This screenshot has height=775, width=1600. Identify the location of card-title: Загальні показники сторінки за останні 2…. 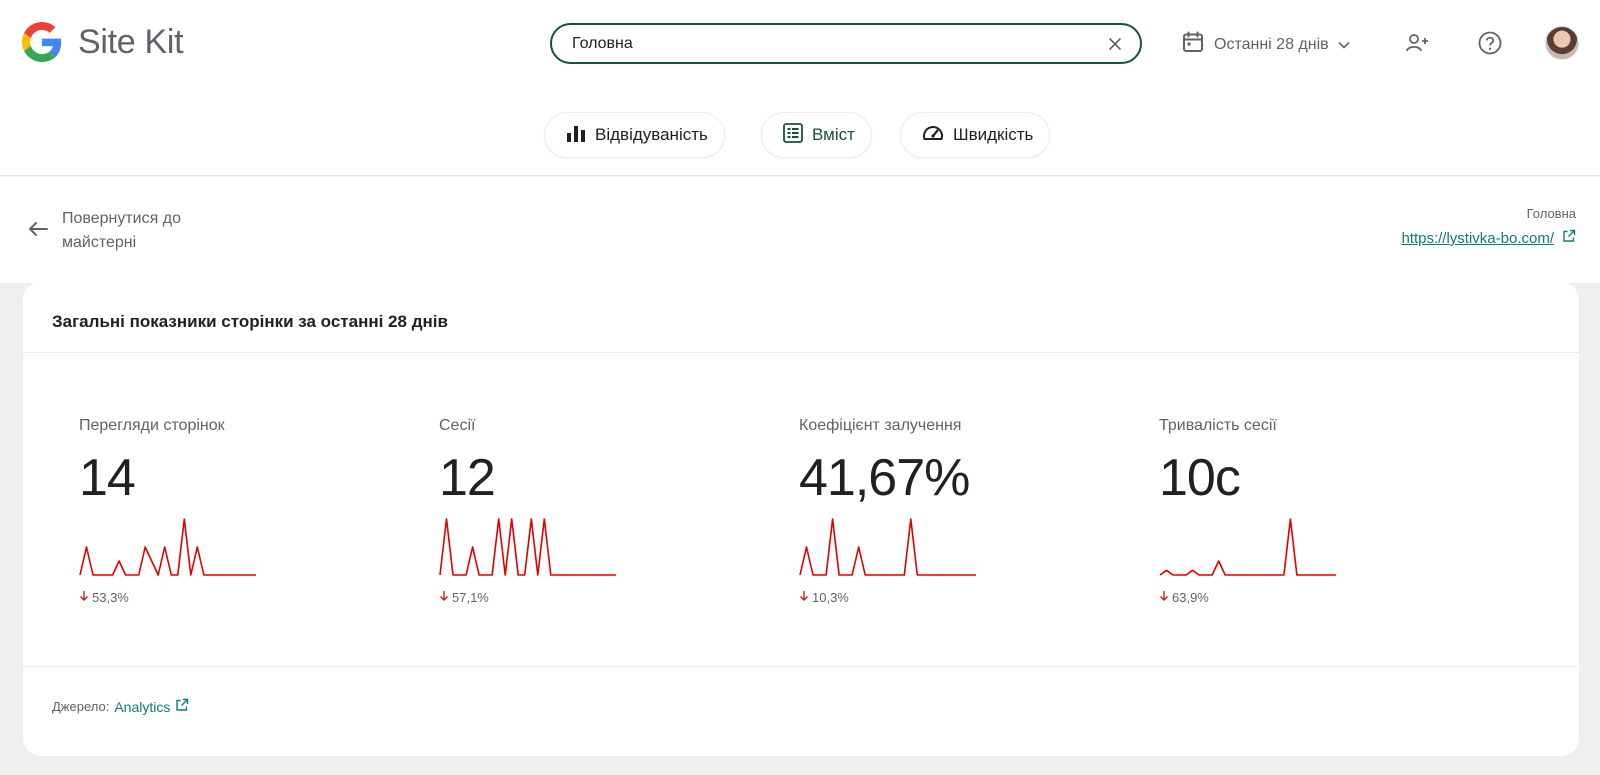
(250, 321).